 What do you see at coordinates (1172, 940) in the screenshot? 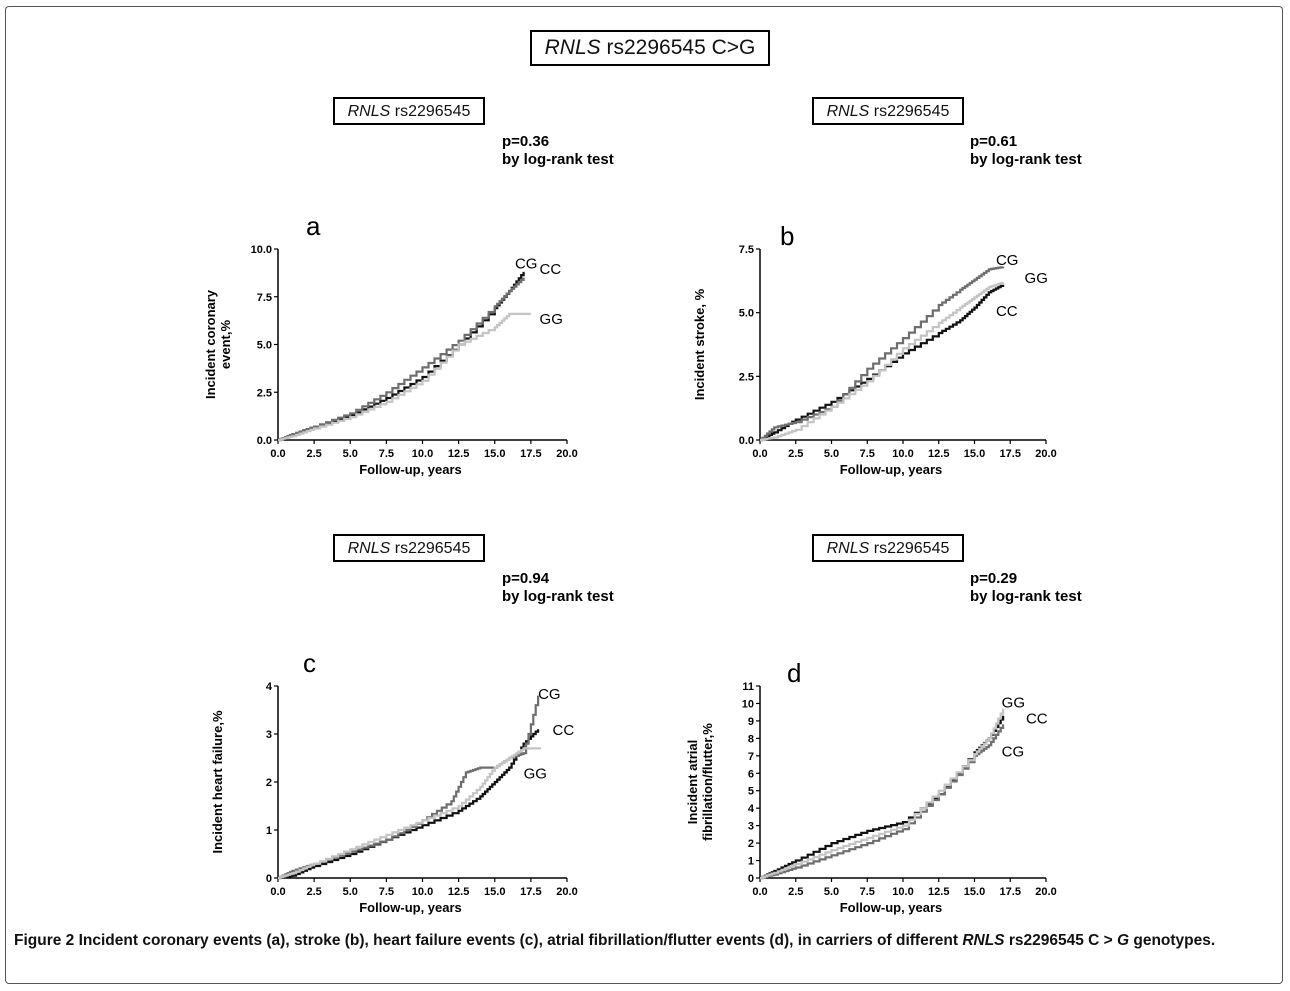
I see `caption-text-4: genotypes.` at bounding box center [1172, 940].